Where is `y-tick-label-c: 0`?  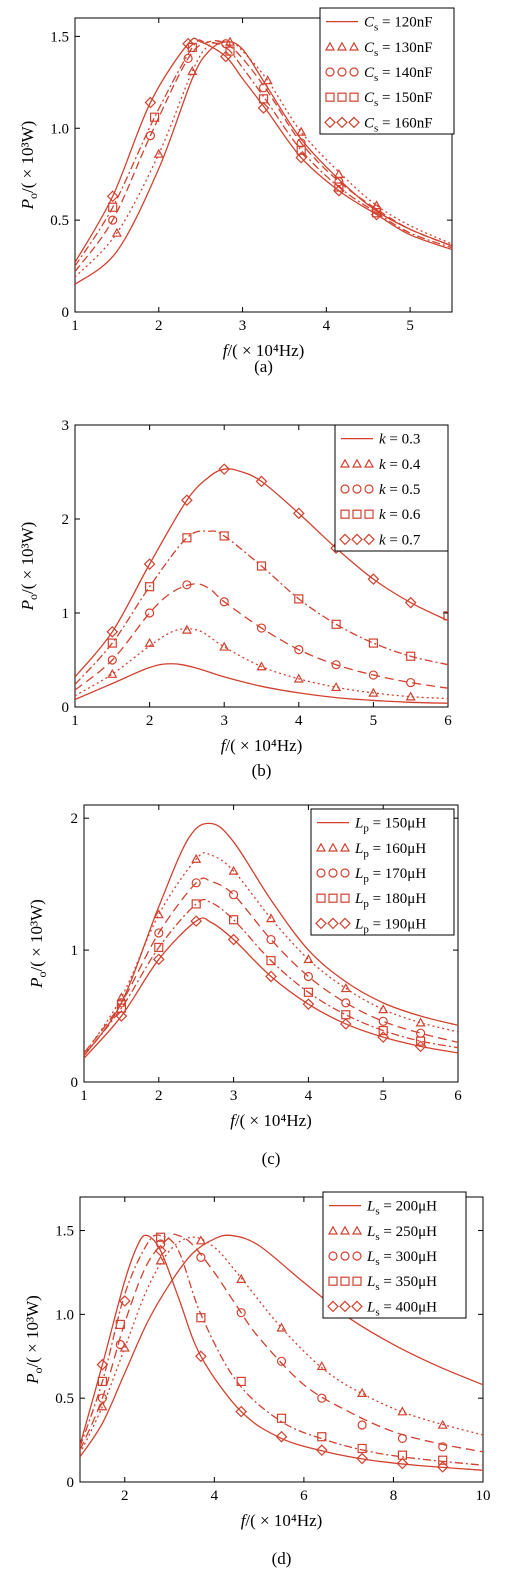
y-tick-label-c: 0 is located at coordinates (75, 1083).